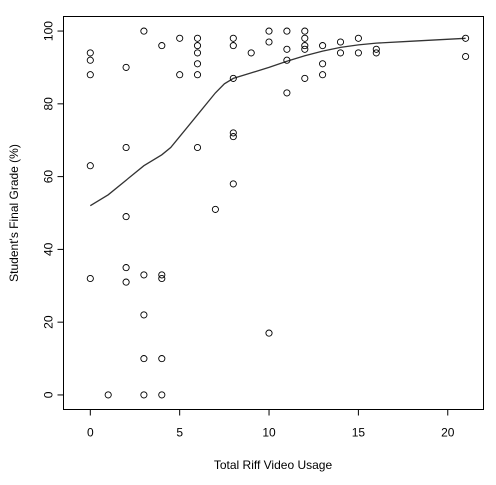 This screenshot has height=485, width=496. What do you see at coordinates (448, 433) in the screenshot?
I see `x-tick-label: 20` at bounding box center [448, 433].